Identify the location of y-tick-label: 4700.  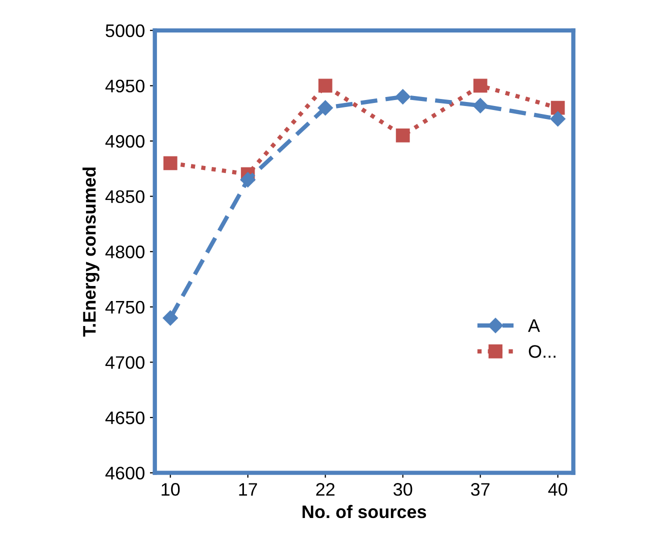
(124, 362).